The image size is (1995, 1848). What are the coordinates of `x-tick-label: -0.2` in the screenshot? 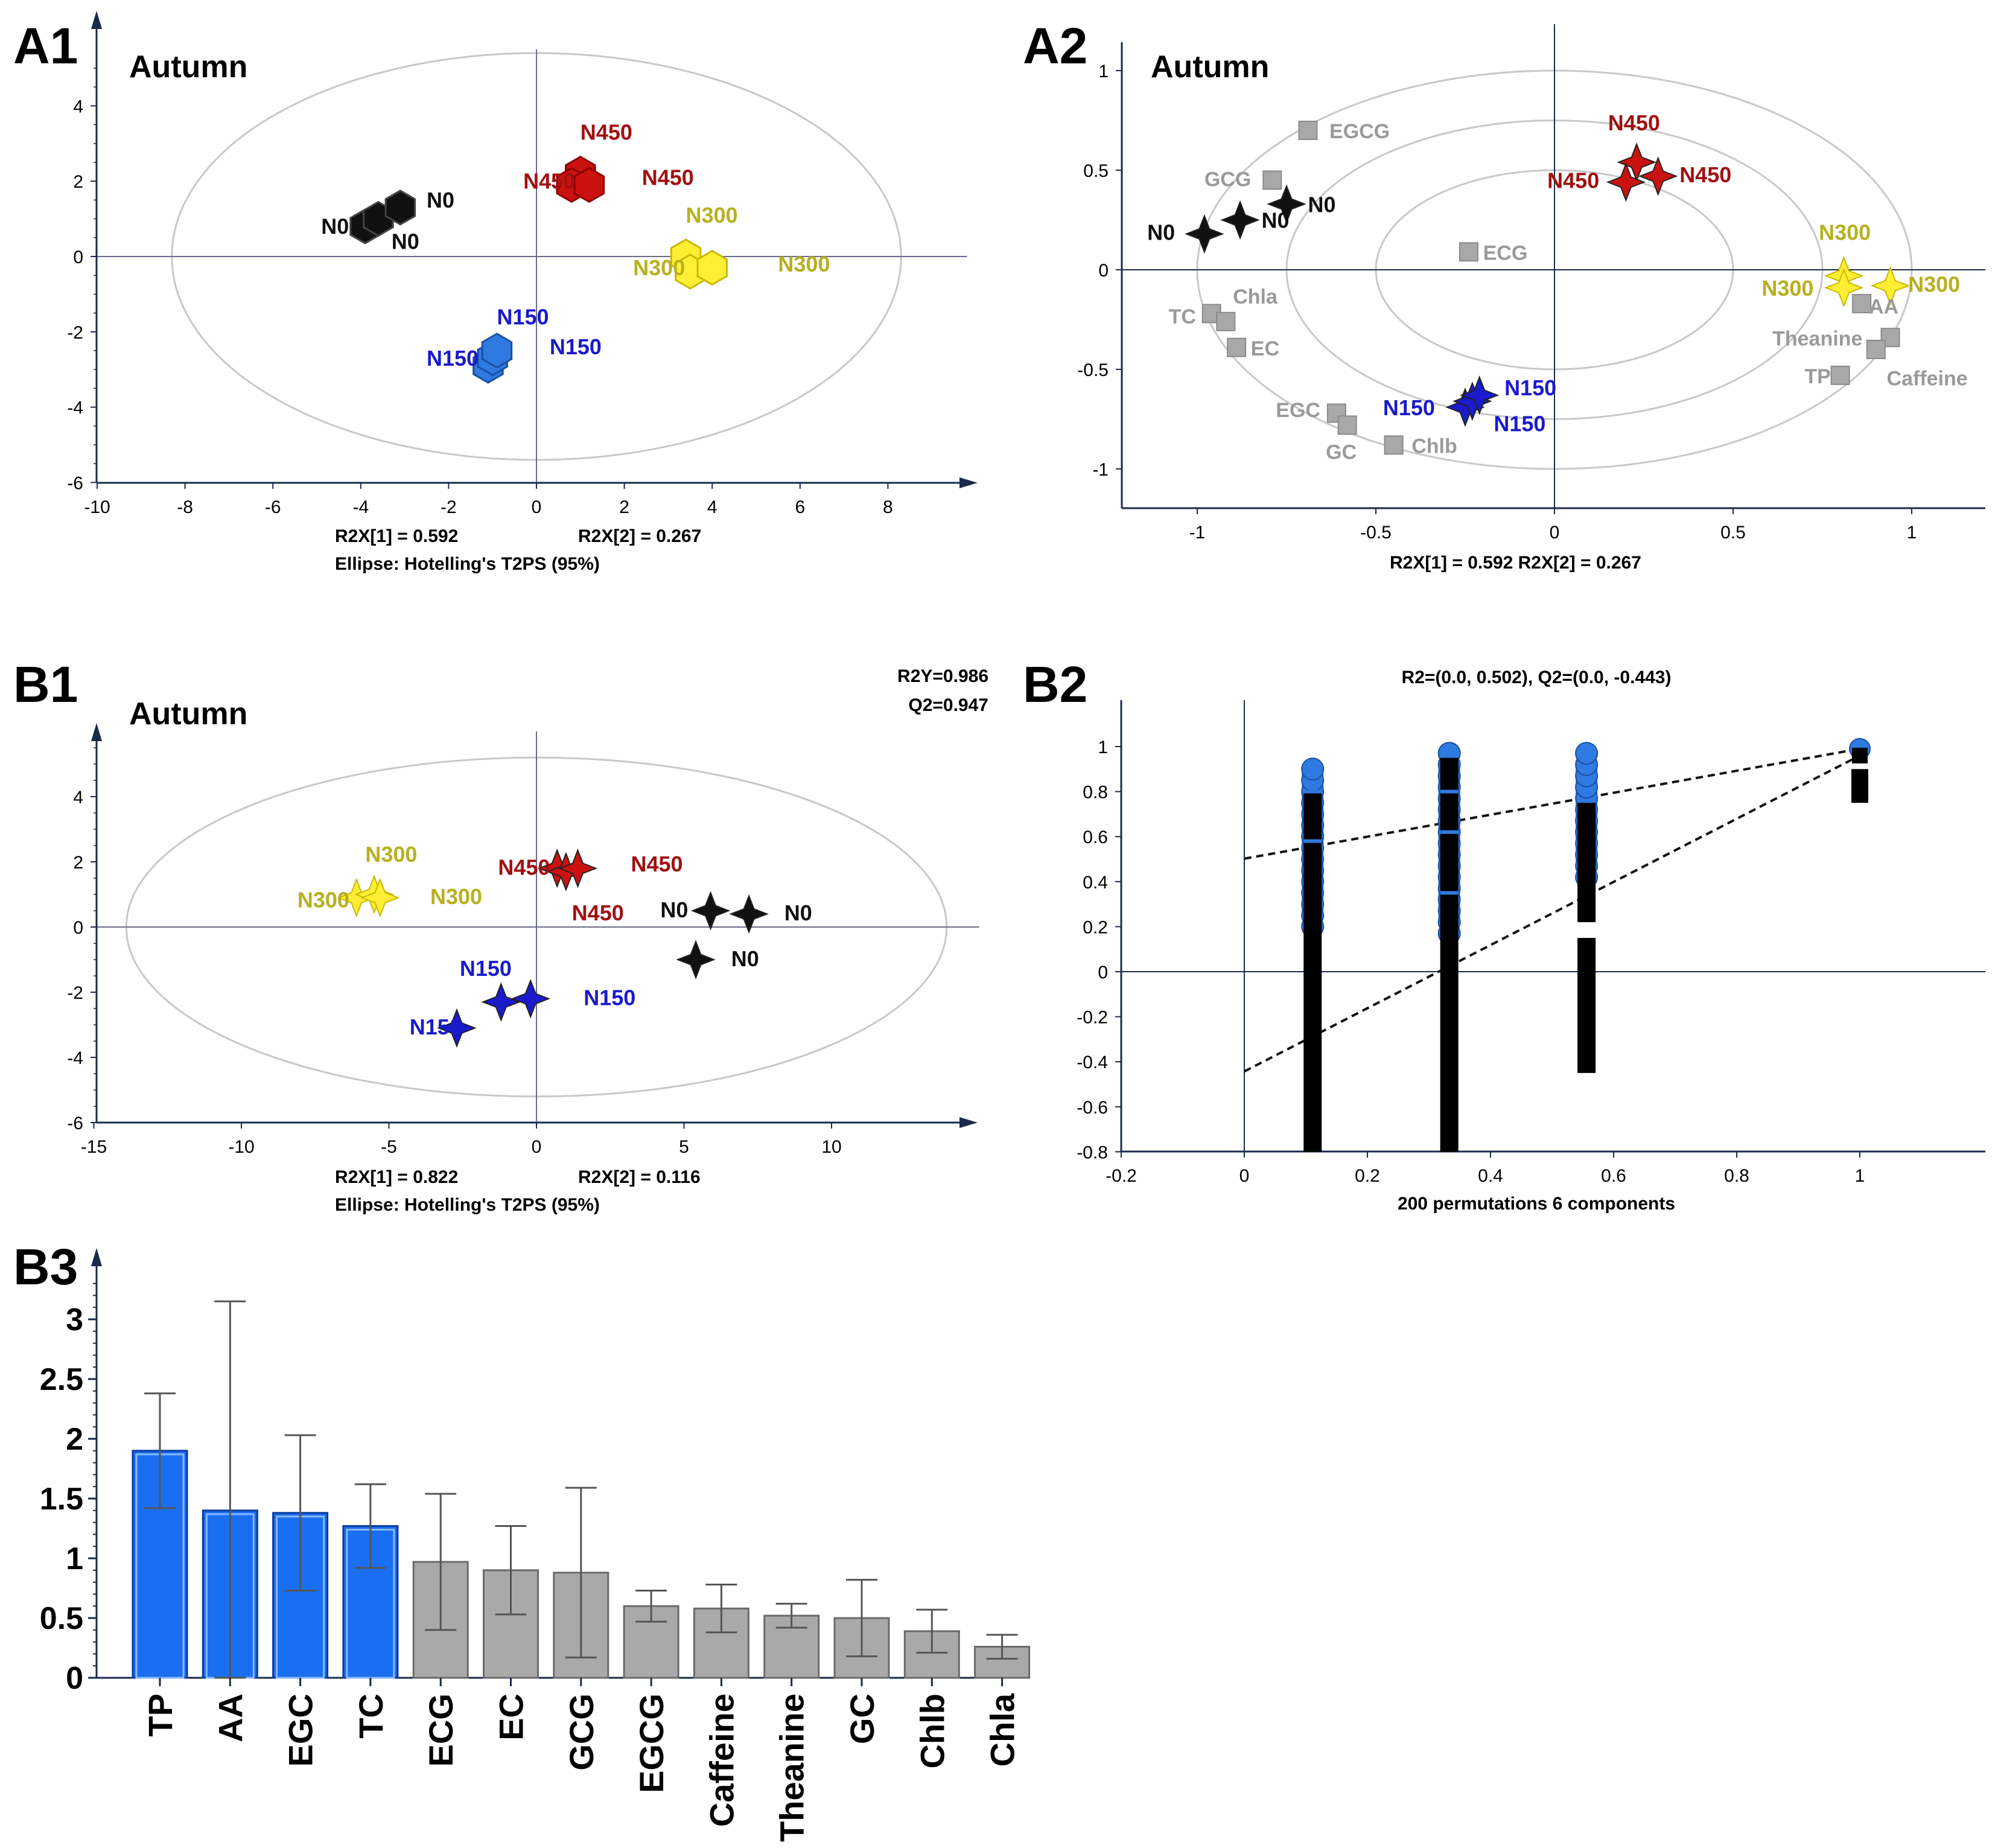 It's located at (1121, 1176).